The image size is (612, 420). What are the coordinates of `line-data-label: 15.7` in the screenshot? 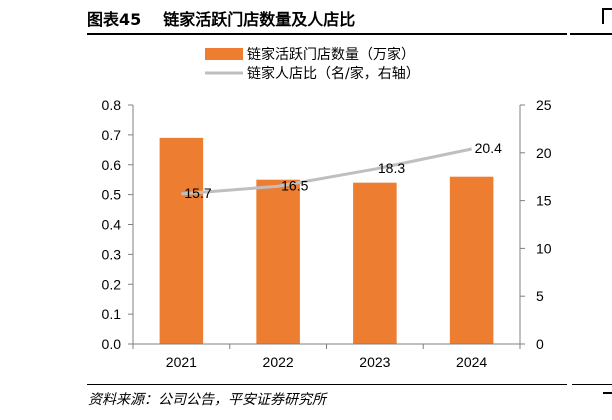 It's located at (197, 193).